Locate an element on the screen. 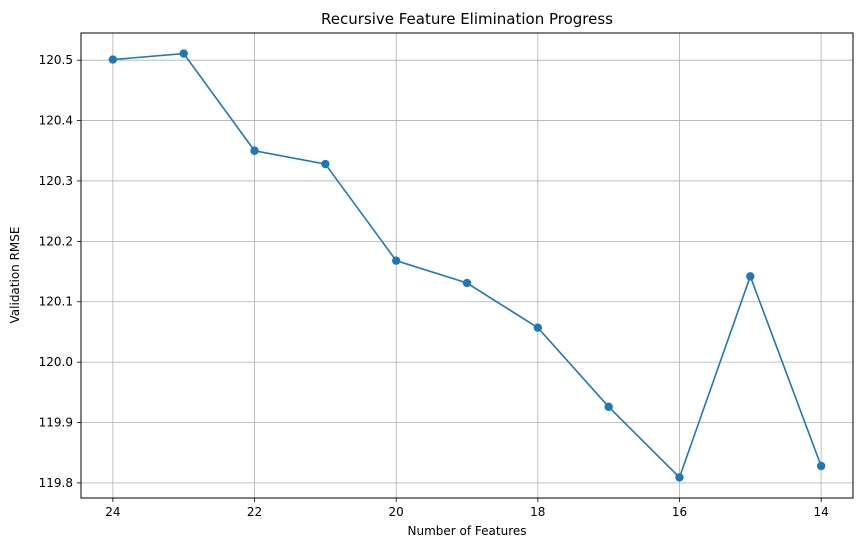  x-tick-label: 18 is located at coordinates (537, 512).